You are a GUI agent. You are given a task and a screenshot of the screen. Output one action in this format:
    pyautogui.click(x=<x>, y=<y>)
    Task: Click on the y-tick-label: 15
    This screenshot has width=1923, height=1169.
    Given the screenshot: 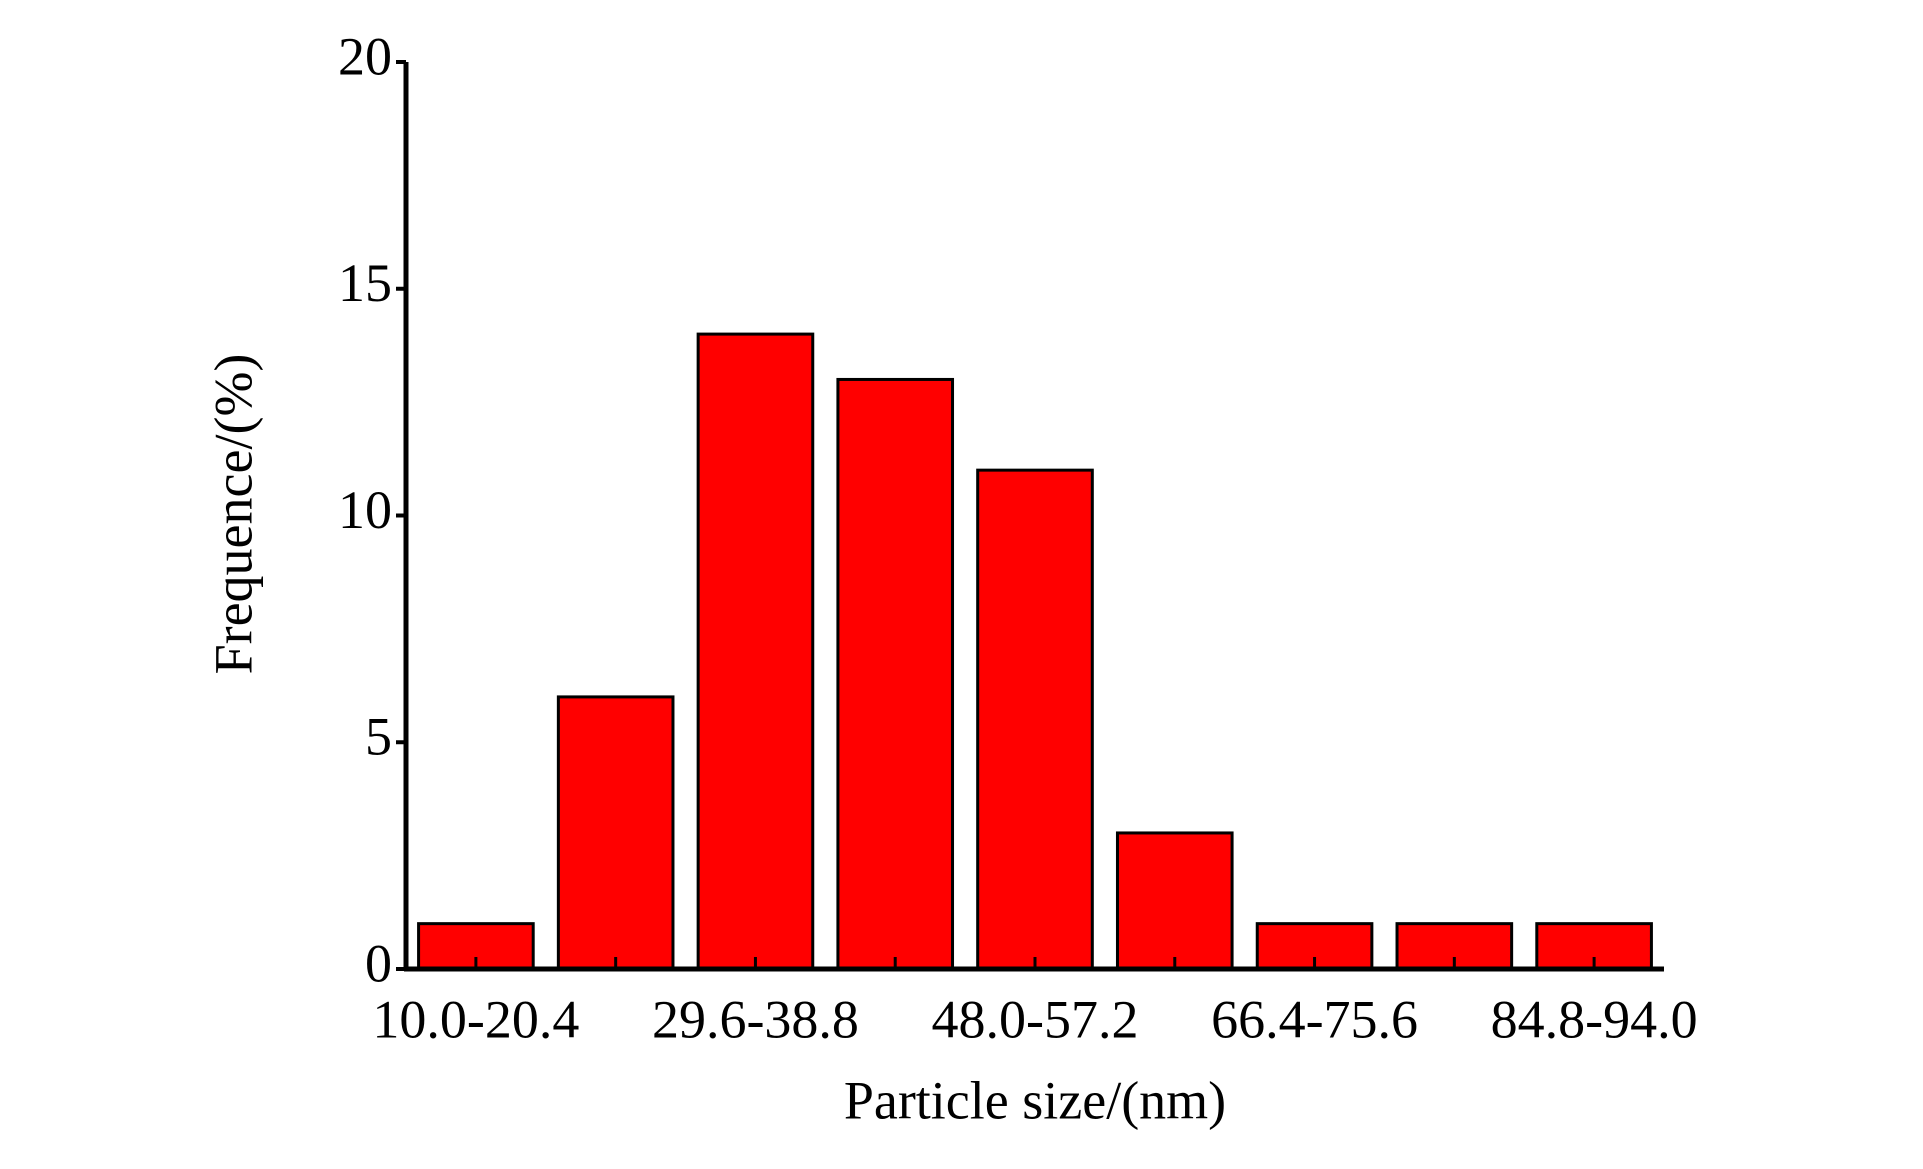 What is the action you would take?
    pyautogui.click(x=365, y=283)
    